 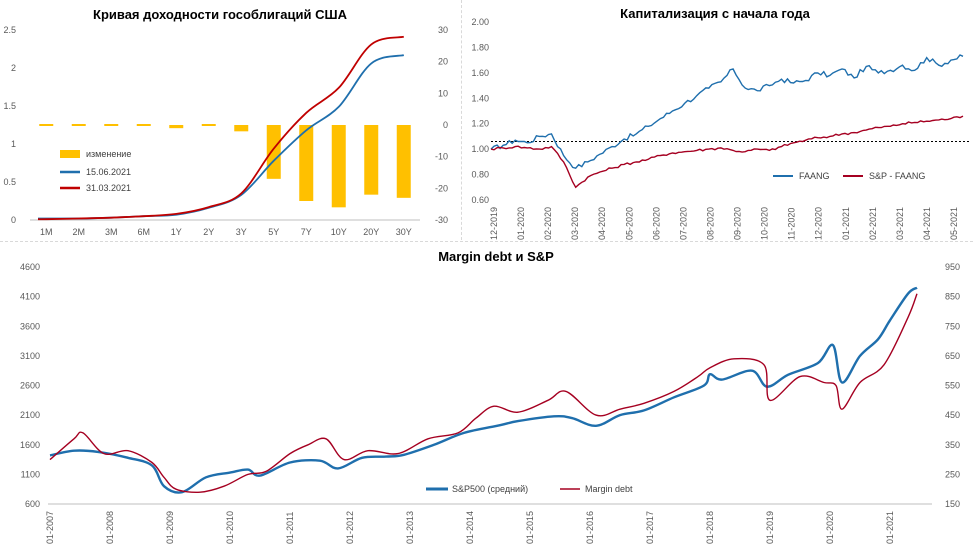 What do you see at coordinates (110, 527) in the screenshot?
I see `x-tick-label: 01-2008` at bounding box center [110, 527].